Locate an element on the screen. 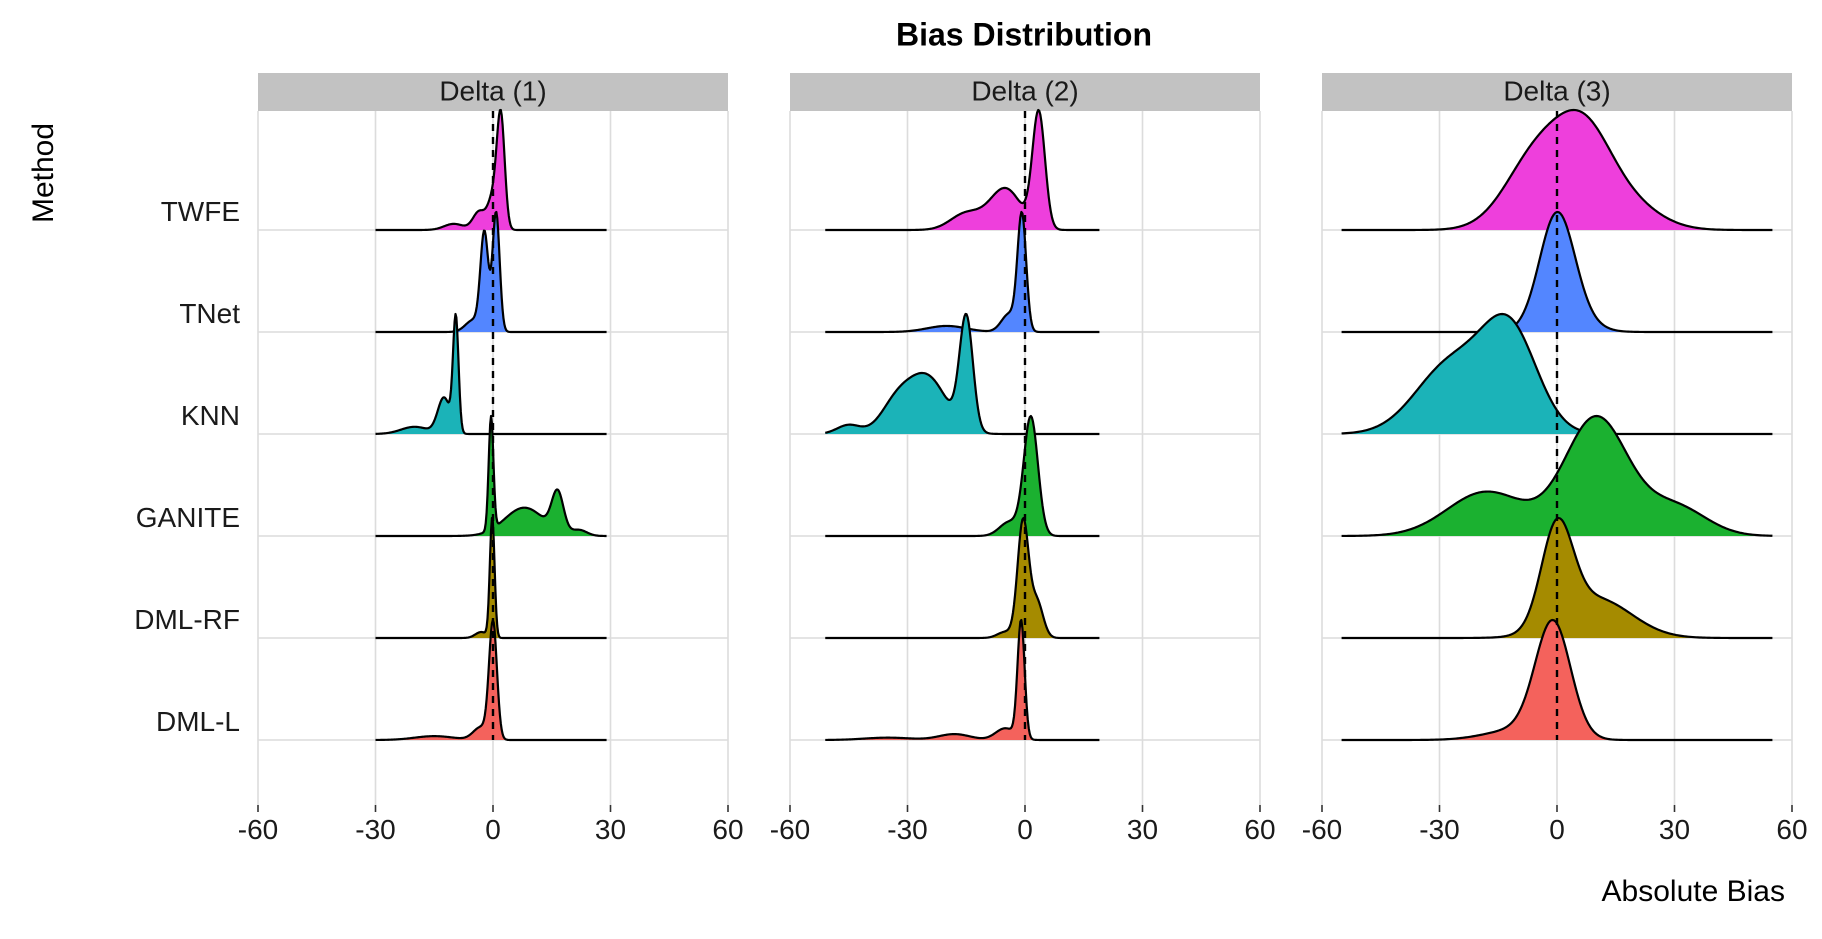  facet-strip-label: Delta (2) is located at coordinates (1024, 90).